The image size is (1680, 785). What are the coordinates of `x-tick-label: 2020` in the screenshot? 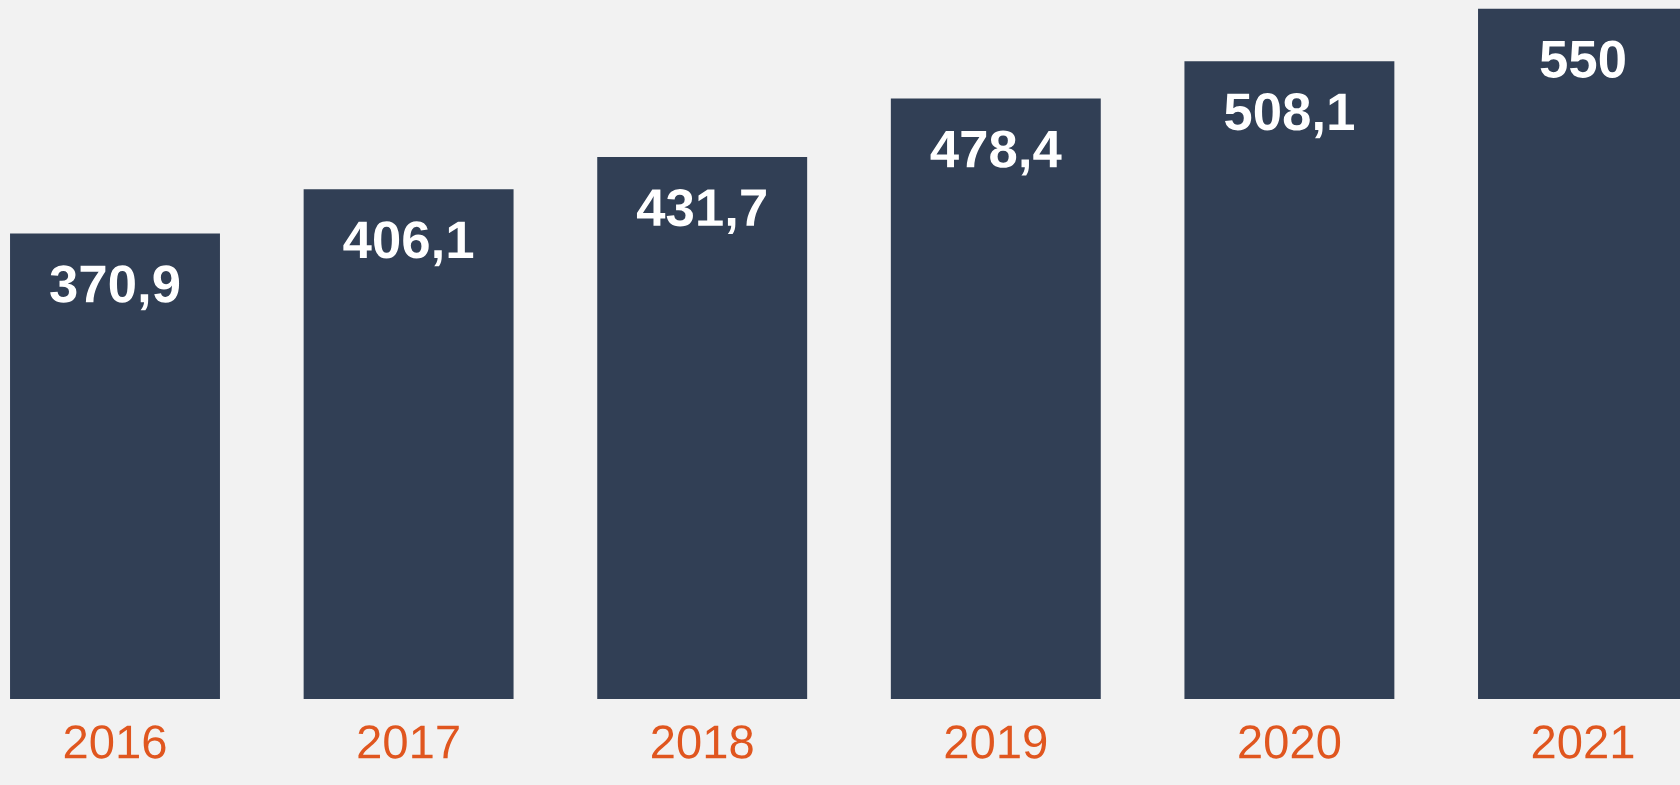 It's located at (1290, 742).